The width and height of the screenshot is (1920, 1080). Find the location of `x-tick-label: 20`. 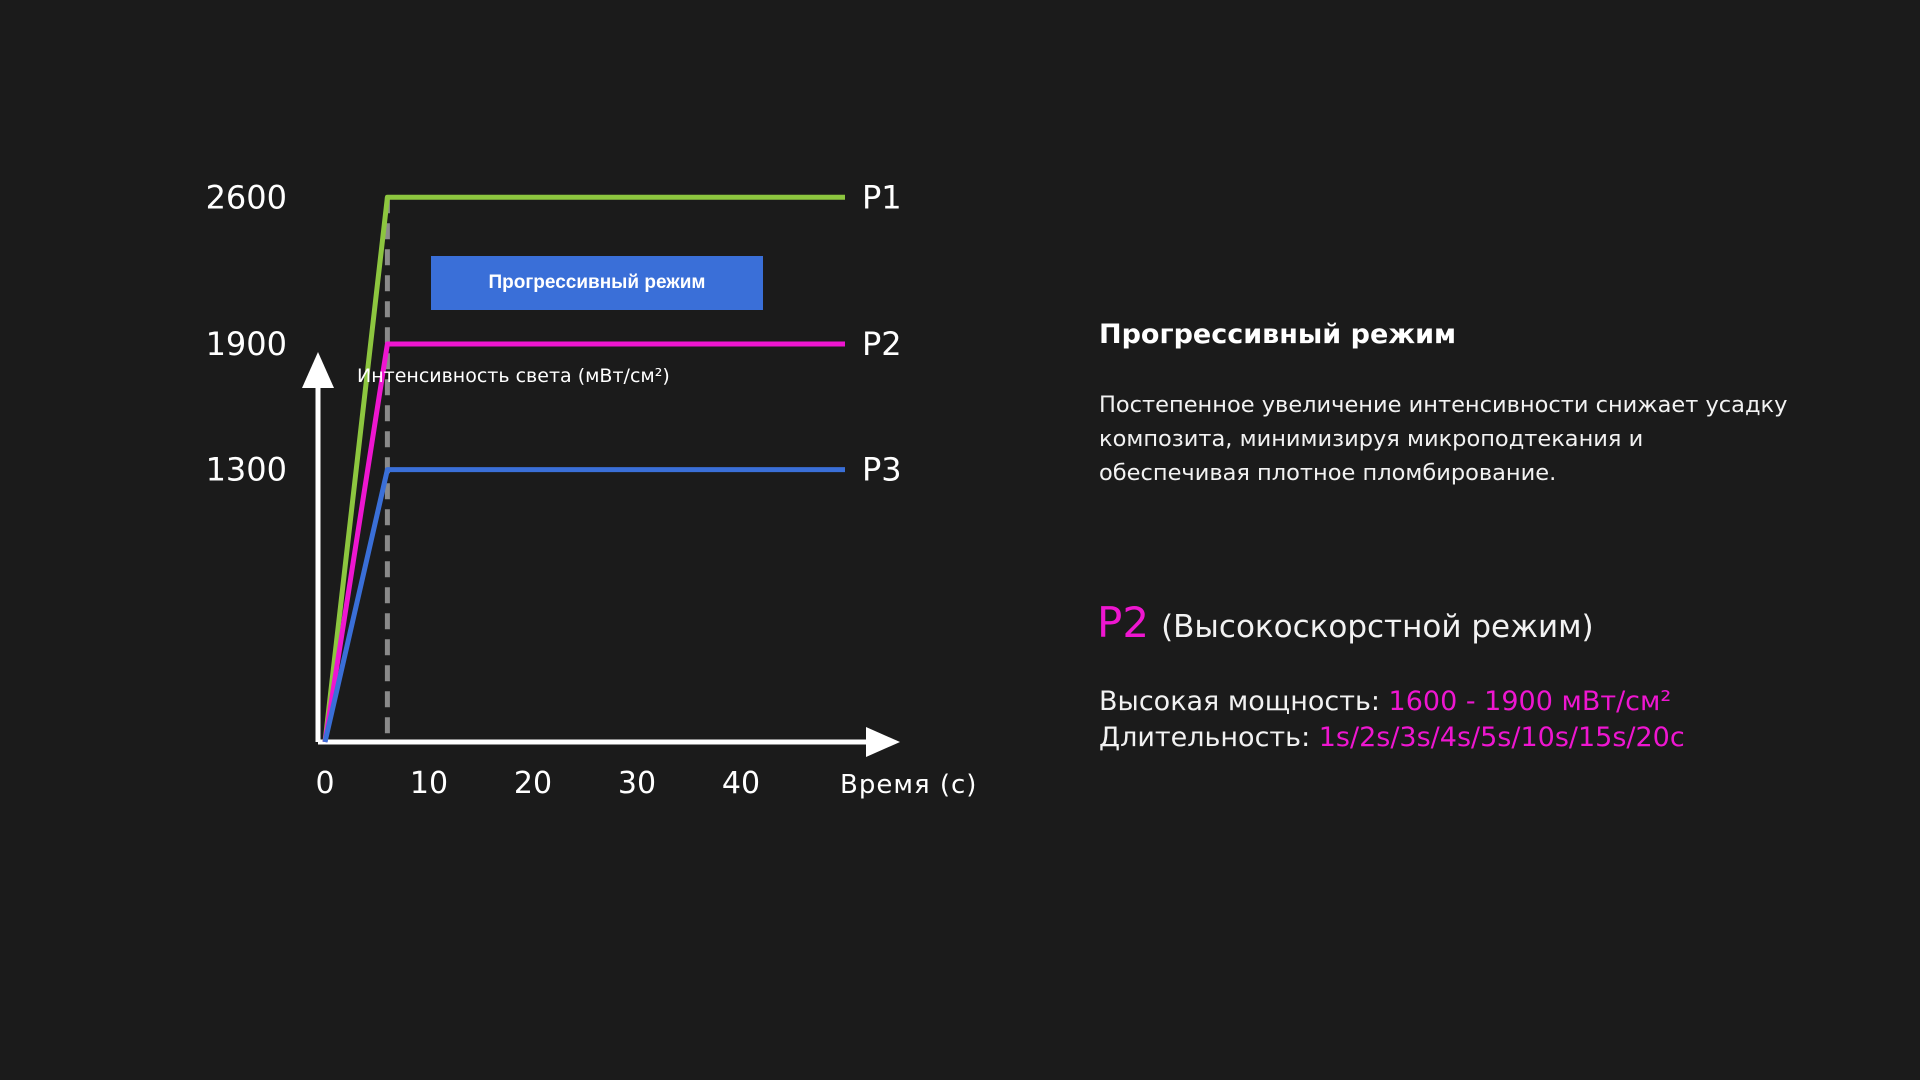

x-tick-label: 20 is located at coordinates (533, 783).